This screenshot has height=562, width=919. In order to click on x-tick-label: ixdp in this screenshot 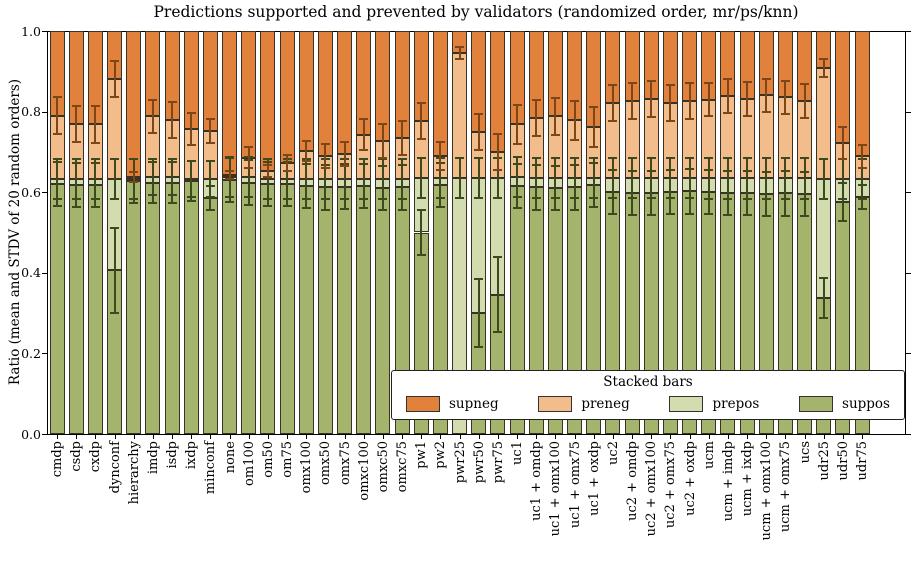, I will do `click(192, 455)`.